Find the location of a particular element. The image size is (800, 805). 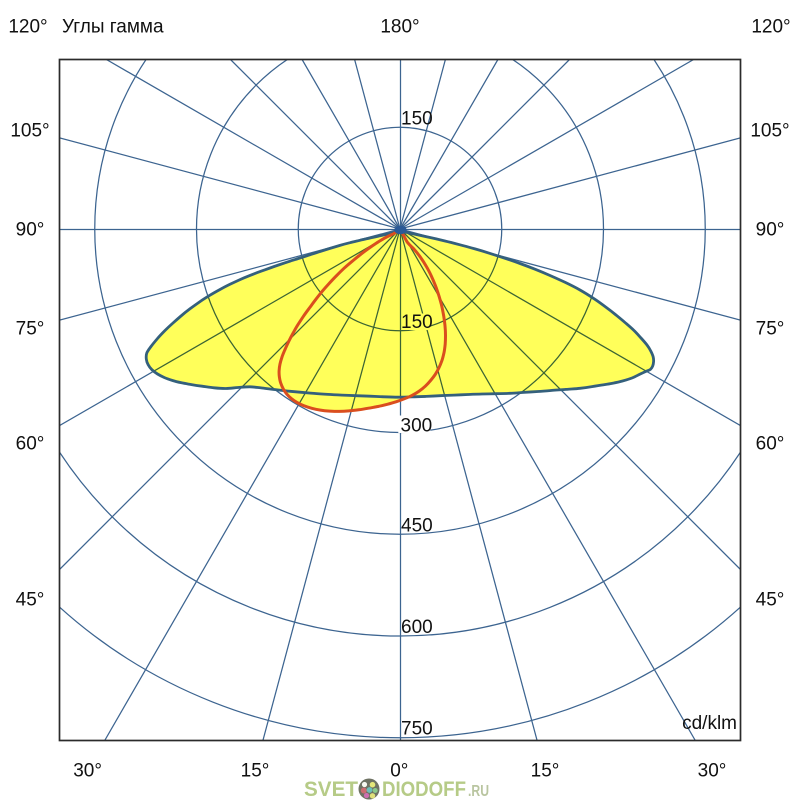

svg-text: .RU is located at coordinates (478, 791).